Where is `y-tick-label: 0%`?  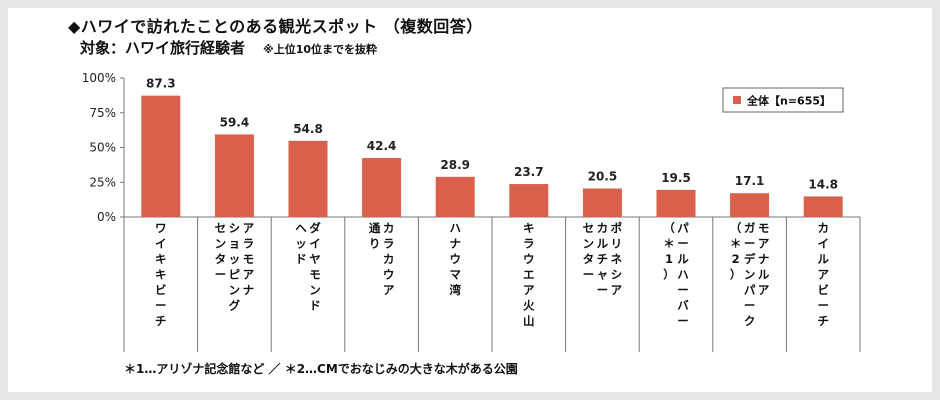 y-tick-label: 0% is located at coordinates (106, 217).